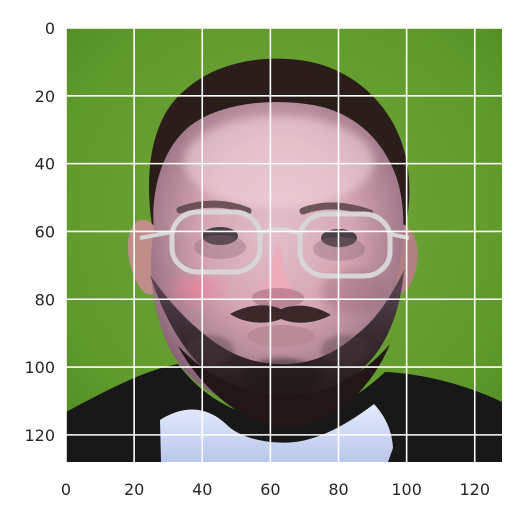 Image resolution: width=528 pixels, height=514 pixels. I want to click on x-tick-label-4: 80, so click(338, 489).